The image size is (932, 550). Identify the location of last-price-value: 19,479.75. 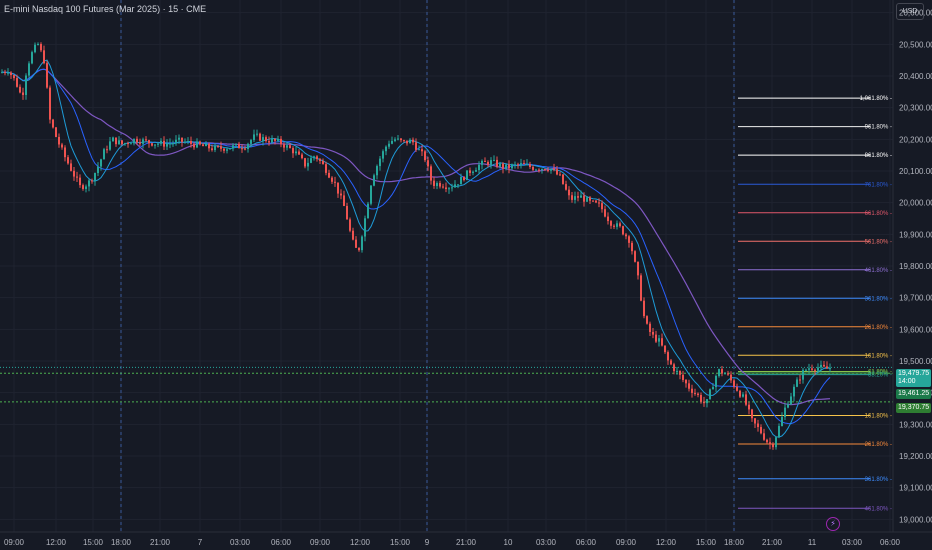
(914, 373).